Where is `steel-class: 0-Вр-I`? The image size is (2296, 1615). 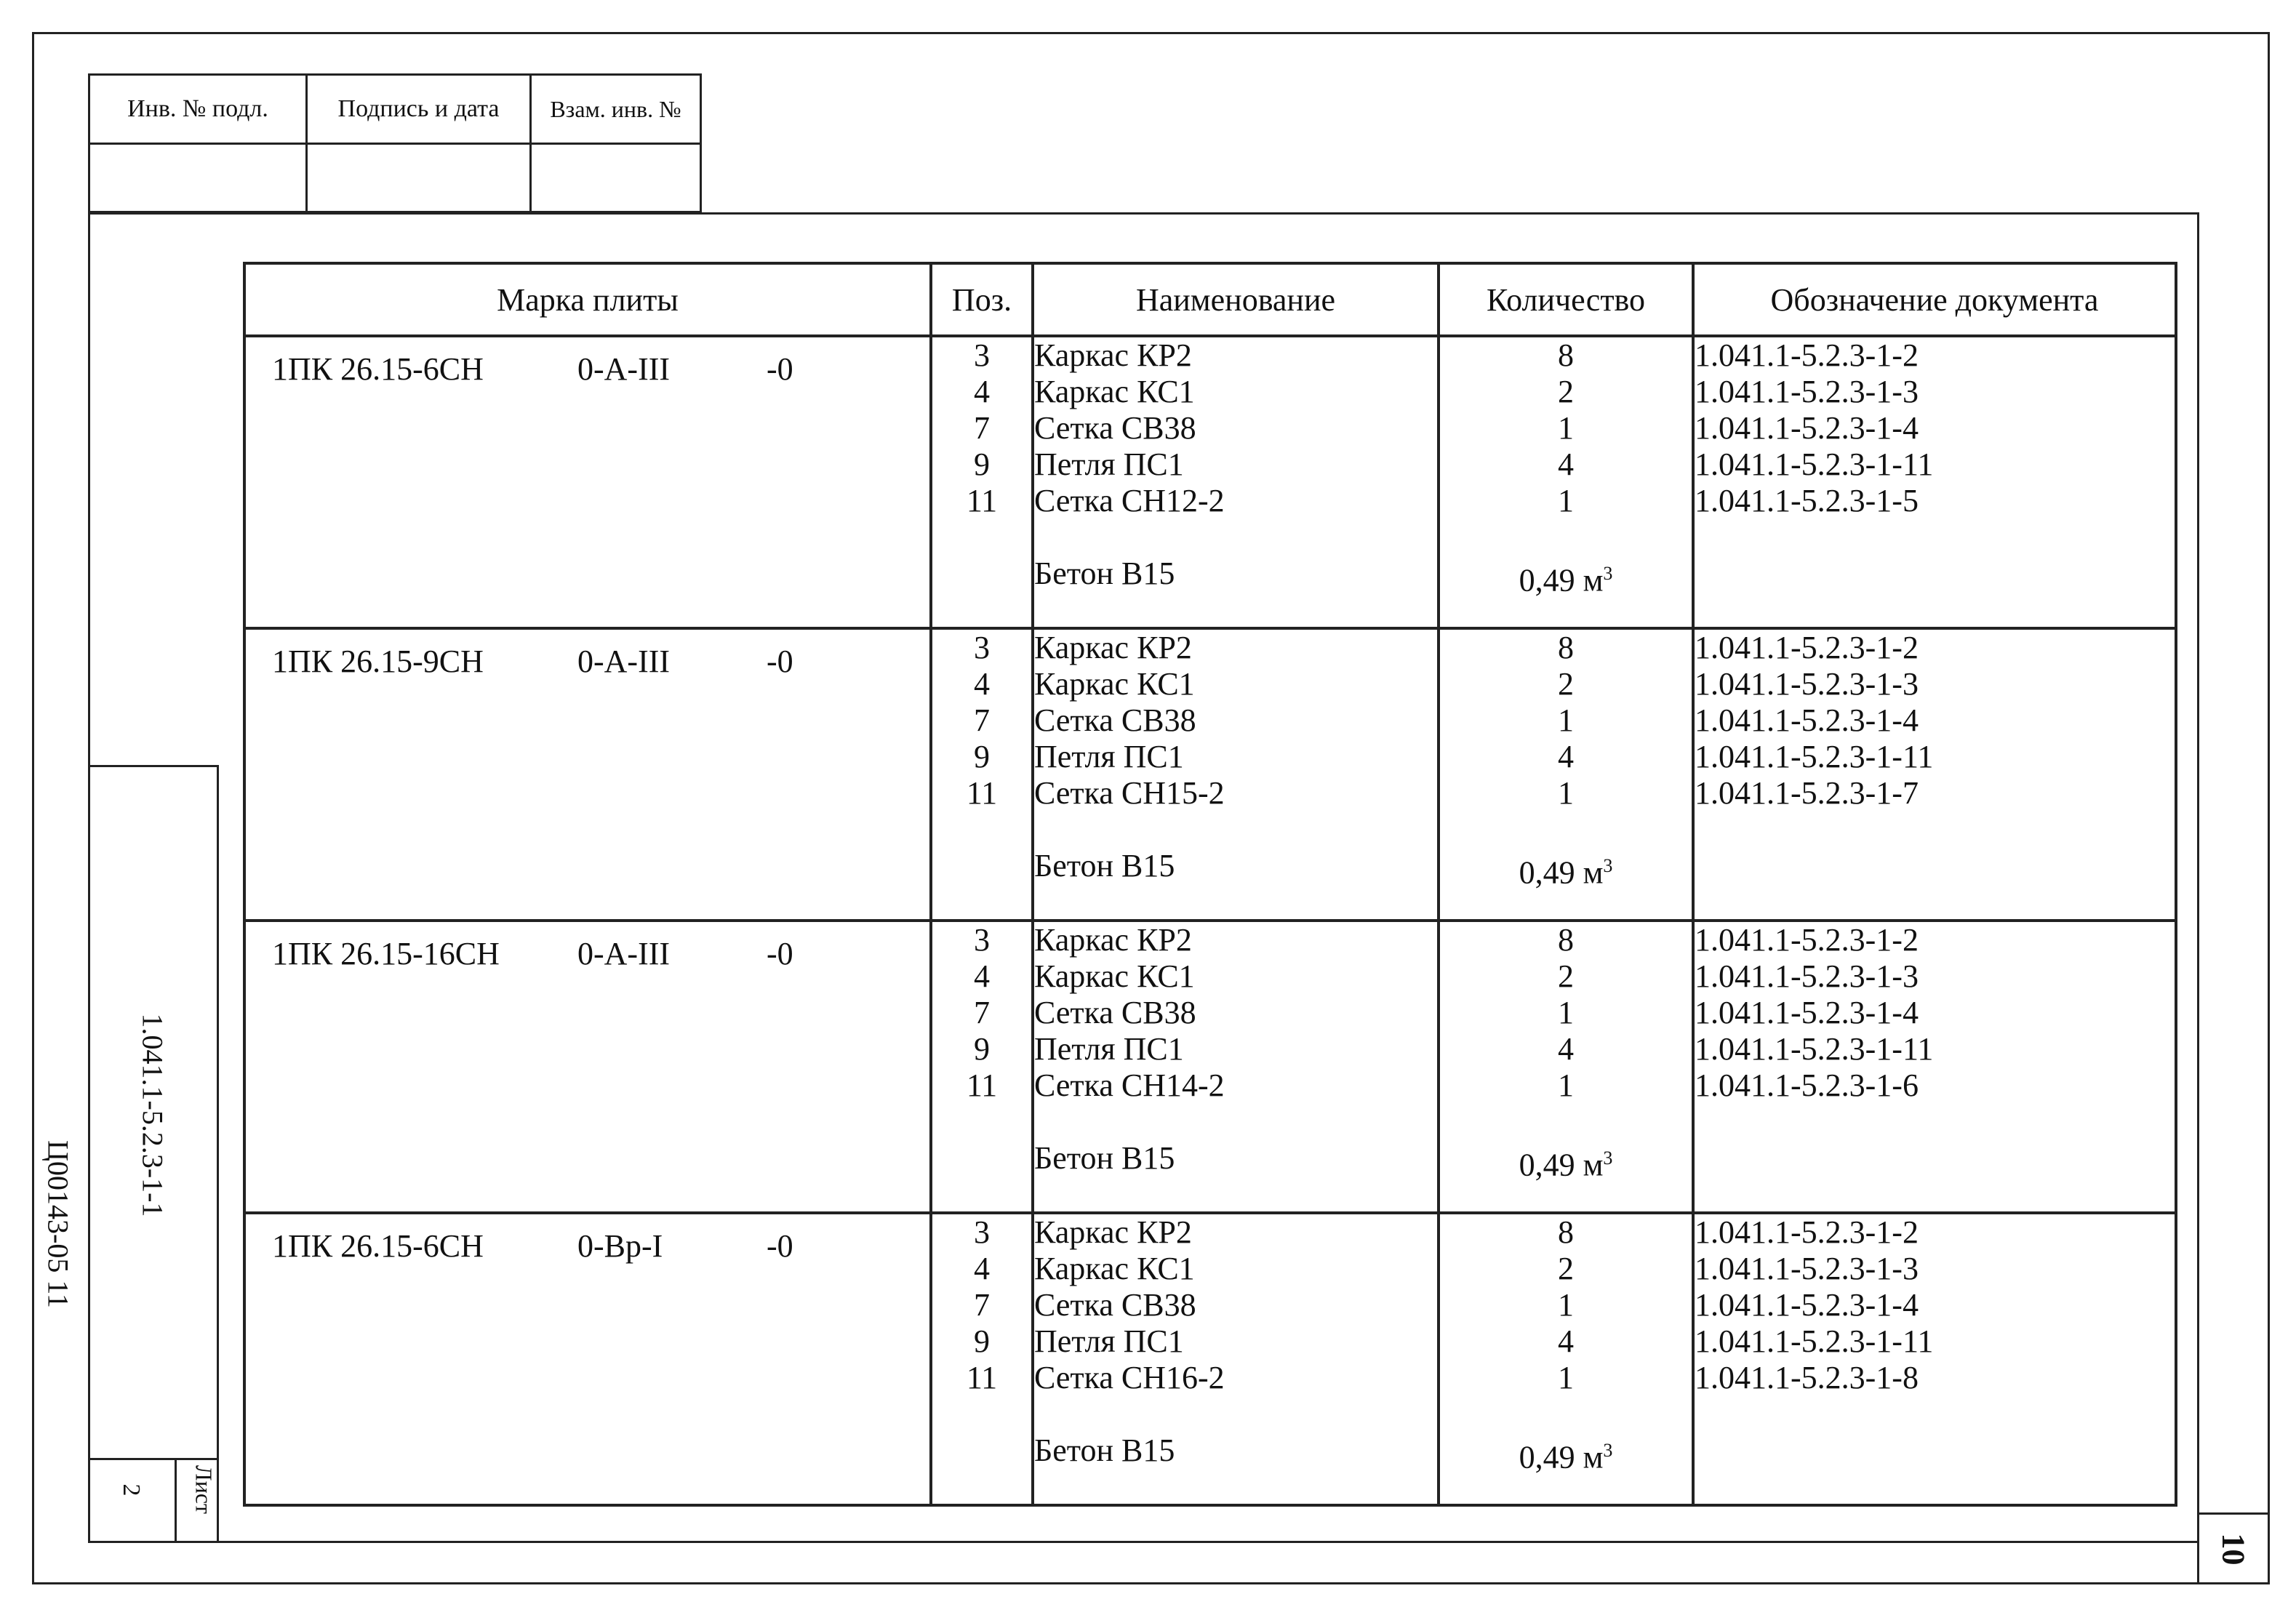
steel-class: 0-Вр-I is located at coordinates (620, 1246).